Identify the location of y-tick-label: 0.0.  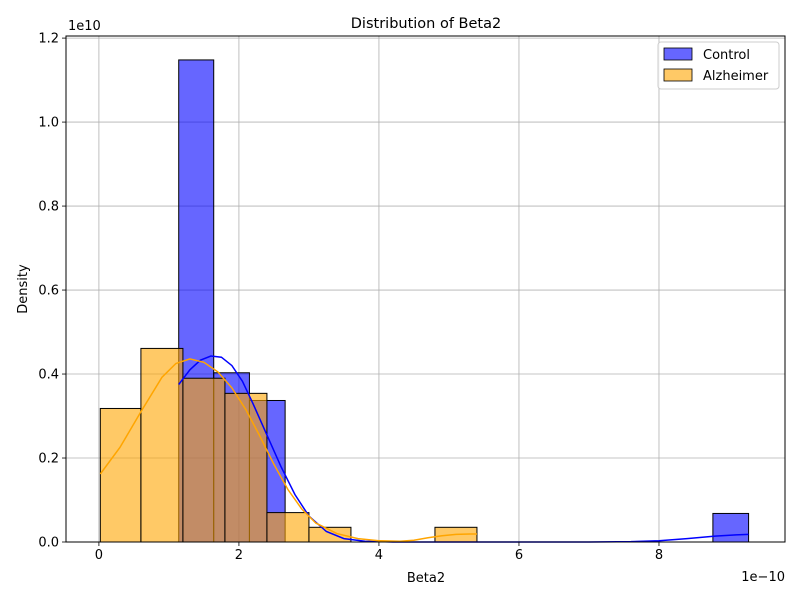
(48, 543).